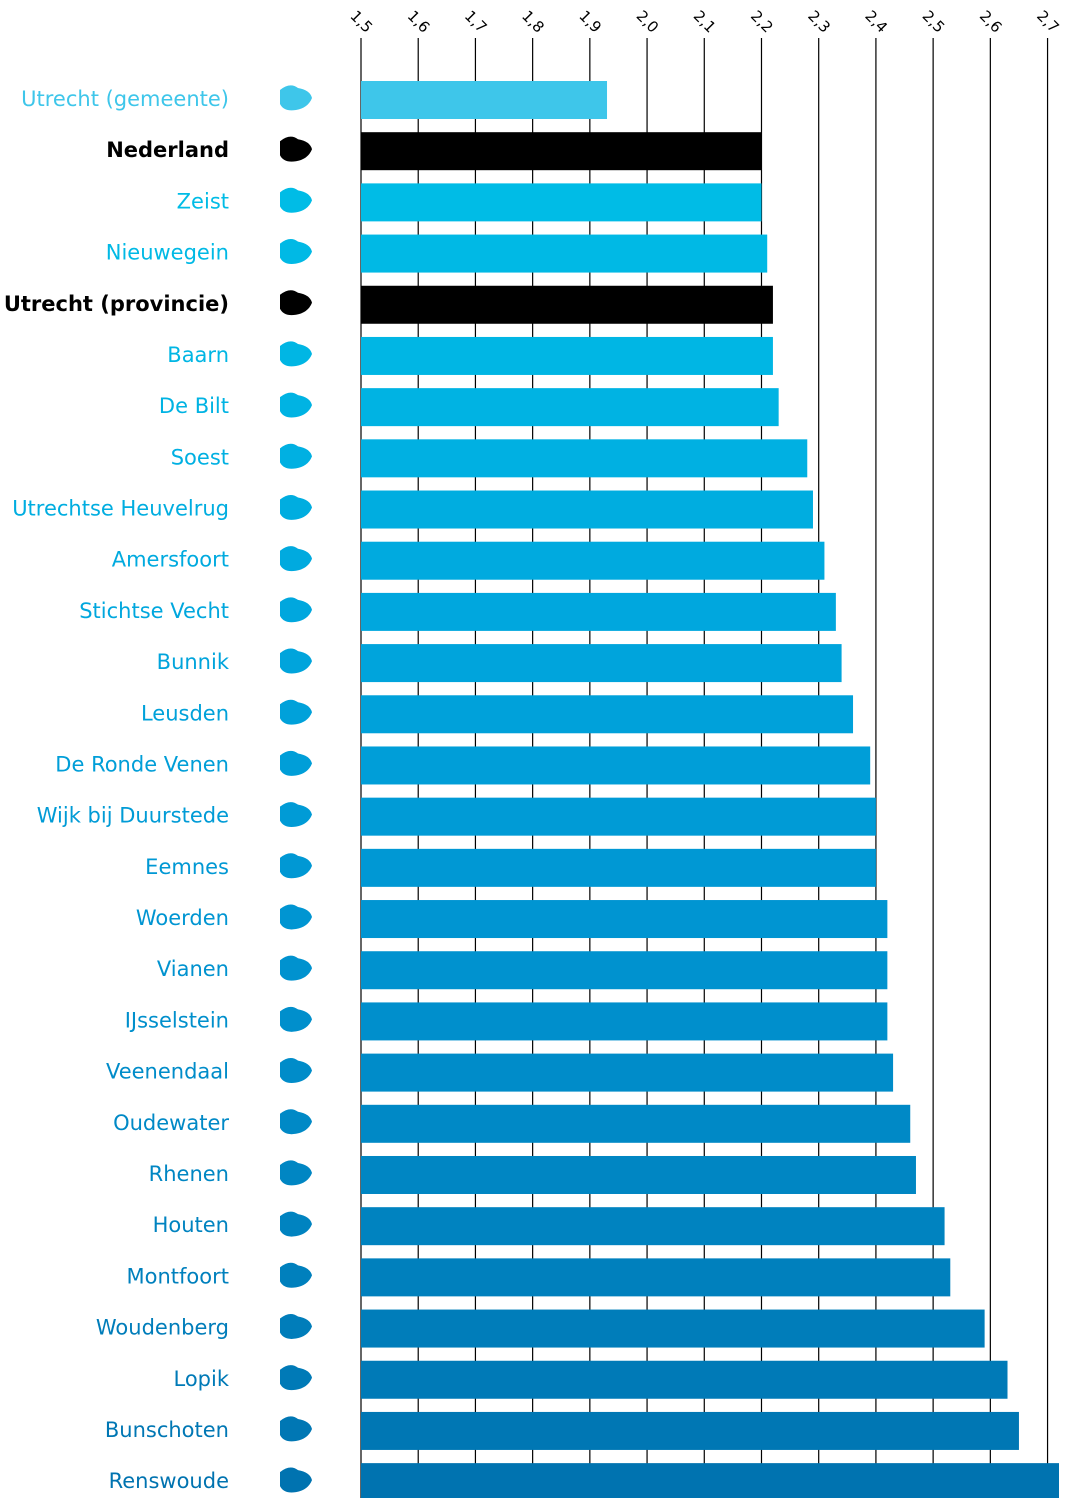  What do you see at coordinates (934, 22) in the screenshot?
I see `x-tick-label: 2,5` at bounding box center [934, 22].